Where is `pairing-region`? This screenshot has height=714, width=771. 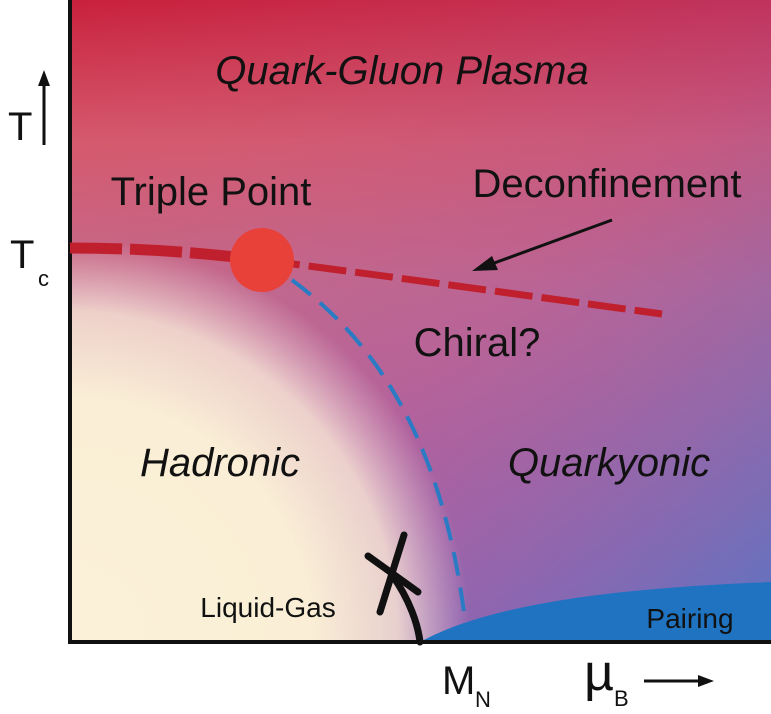 pairing-region is located at coordinates (595, 612).